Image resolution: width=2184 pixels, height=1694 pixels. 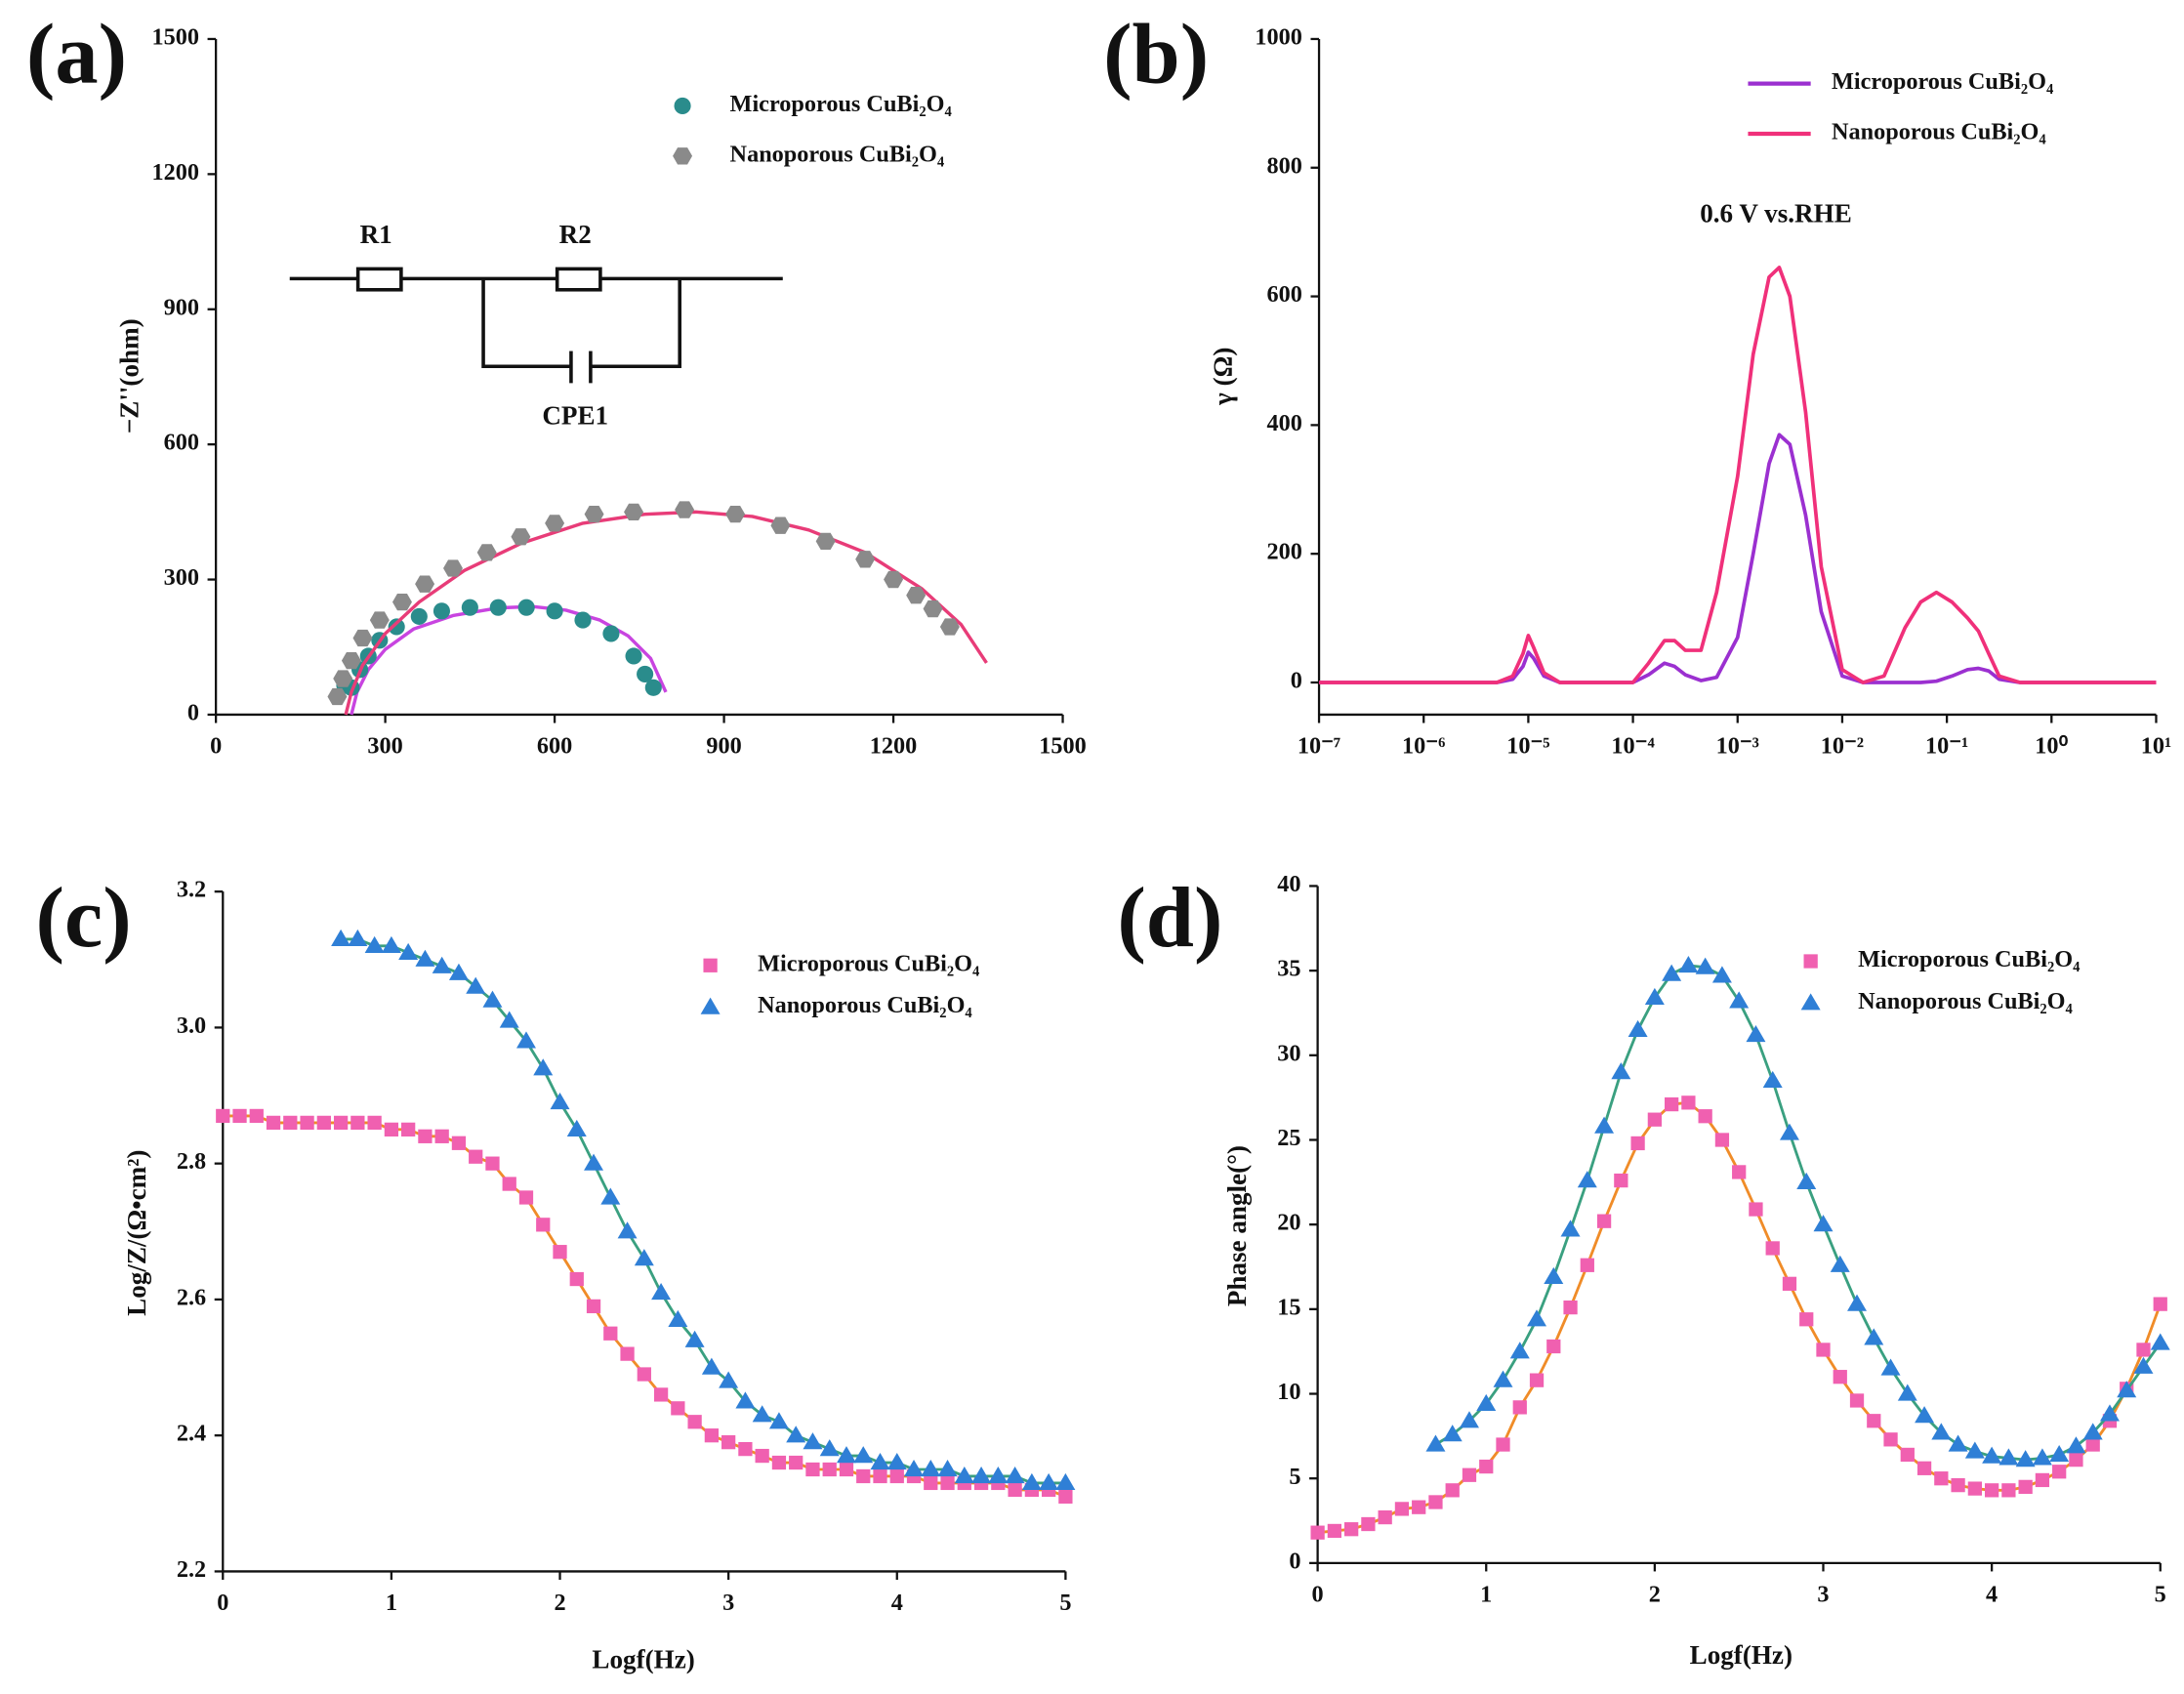 What do you see at coordinates (526, 324) in the screenshot?
I see `wire` at bounding box center [526, 324].